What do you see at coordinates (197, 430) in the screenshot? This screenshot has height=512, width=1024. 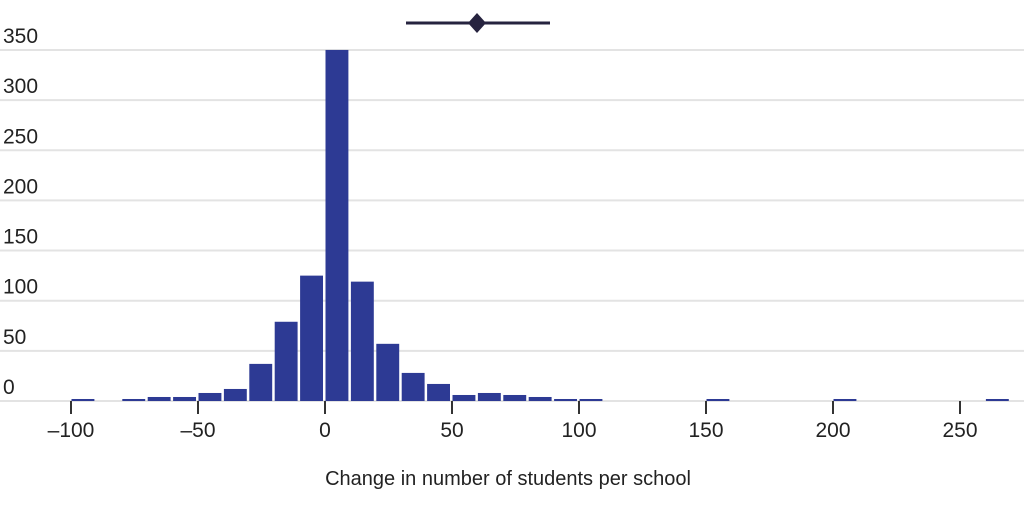 I see `x-tick-label: –50` at bounding box center [197, 430].